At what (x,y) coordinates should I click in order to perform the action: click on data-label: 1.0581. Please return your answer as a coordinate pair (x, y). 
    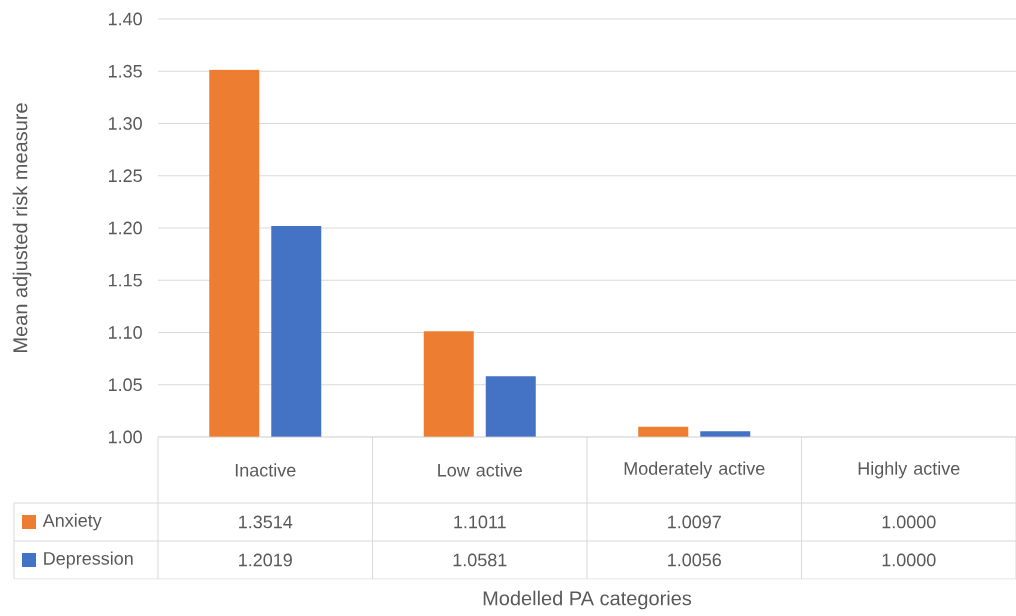
    Looking at the image, I should click on (480, 560).